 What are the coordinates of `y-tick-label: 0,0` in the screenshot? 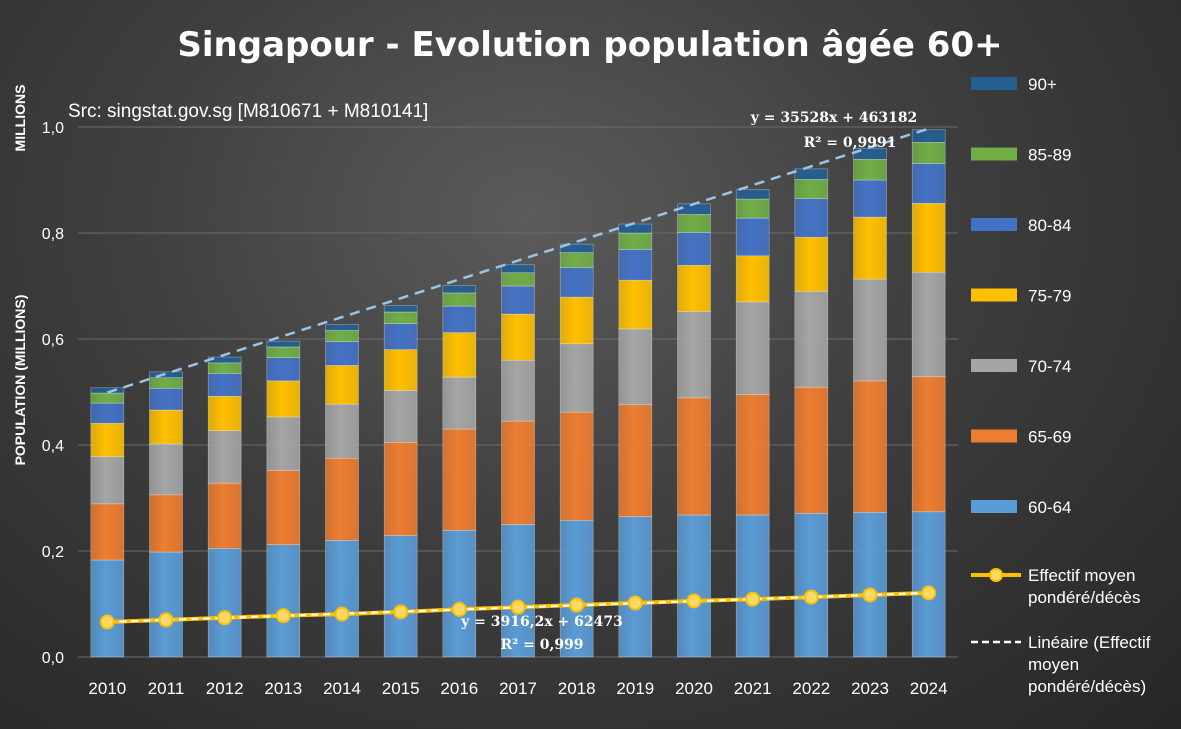 It's located at (53, 658).